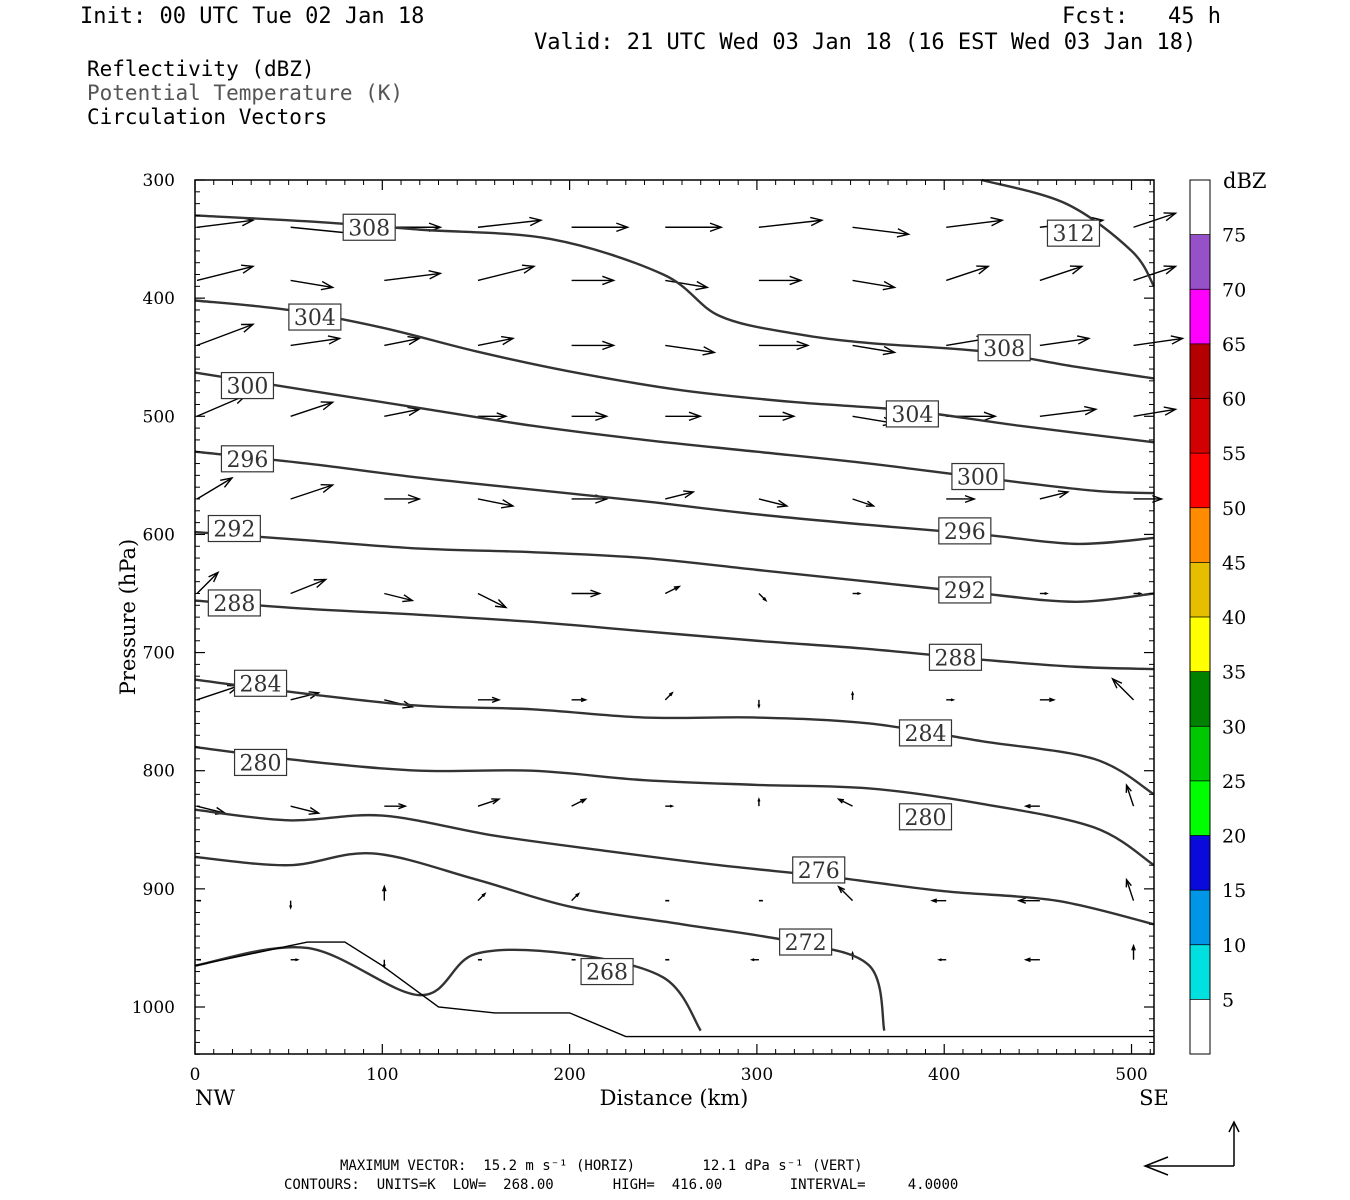 The height and width of the screenshot is (1200, 1350). I want to click on contour-label: 272, so click(806, 943).